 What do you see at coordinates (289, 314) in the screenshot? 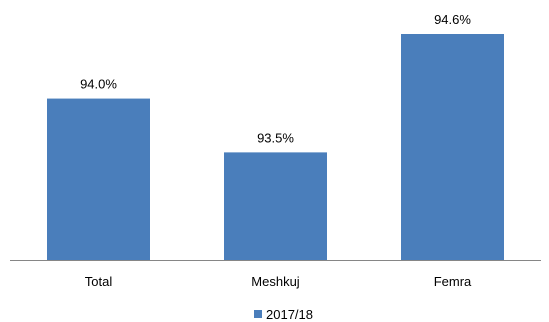
I see `legend-label: 2017/18` at bounding box center [289, 314].